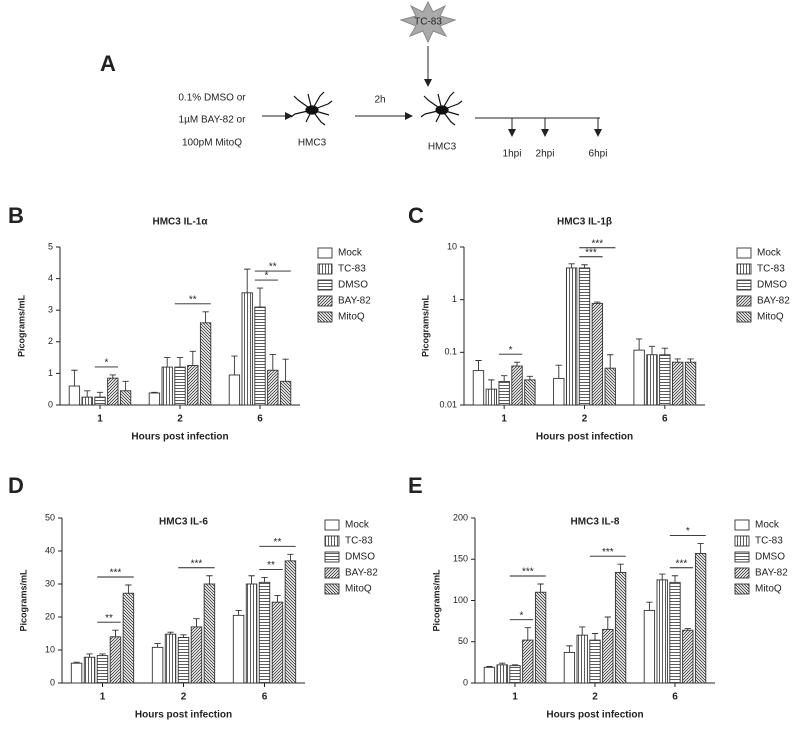 The height and width of the screenshot is (733, 800). I want to click on treatment: 0.1% DMSO or, so click(212, 98).